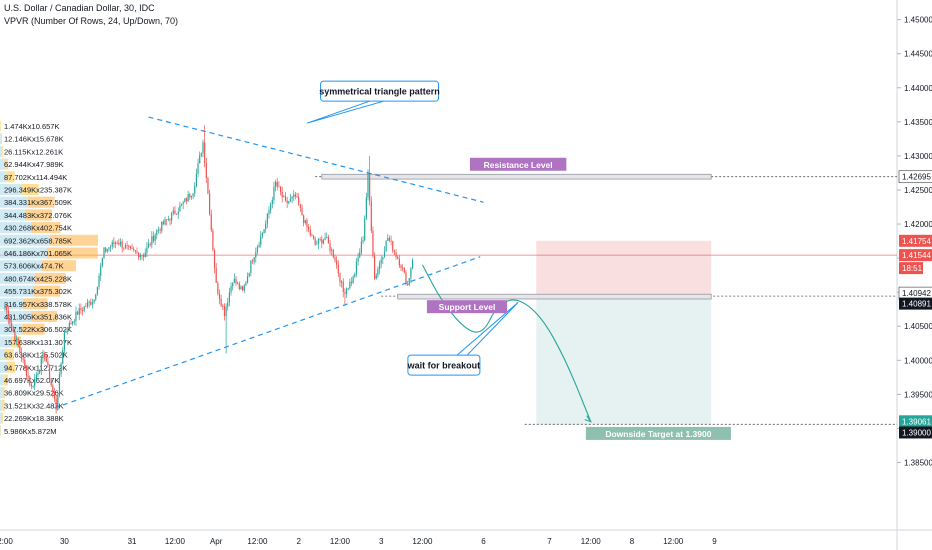 The height and width of the screenshot is (550, 932). What do you see at coordinates (38, 190) in the screenshot?
I see `volume-row-label: 296.349Kx235.387K` at bounding box center [38, 190].